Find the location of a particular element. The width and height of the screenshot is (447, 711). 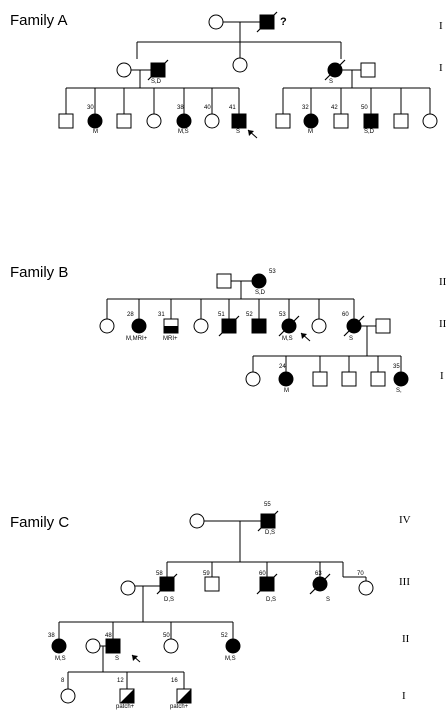

age-label: 63 is located at coordinates (318, 574).